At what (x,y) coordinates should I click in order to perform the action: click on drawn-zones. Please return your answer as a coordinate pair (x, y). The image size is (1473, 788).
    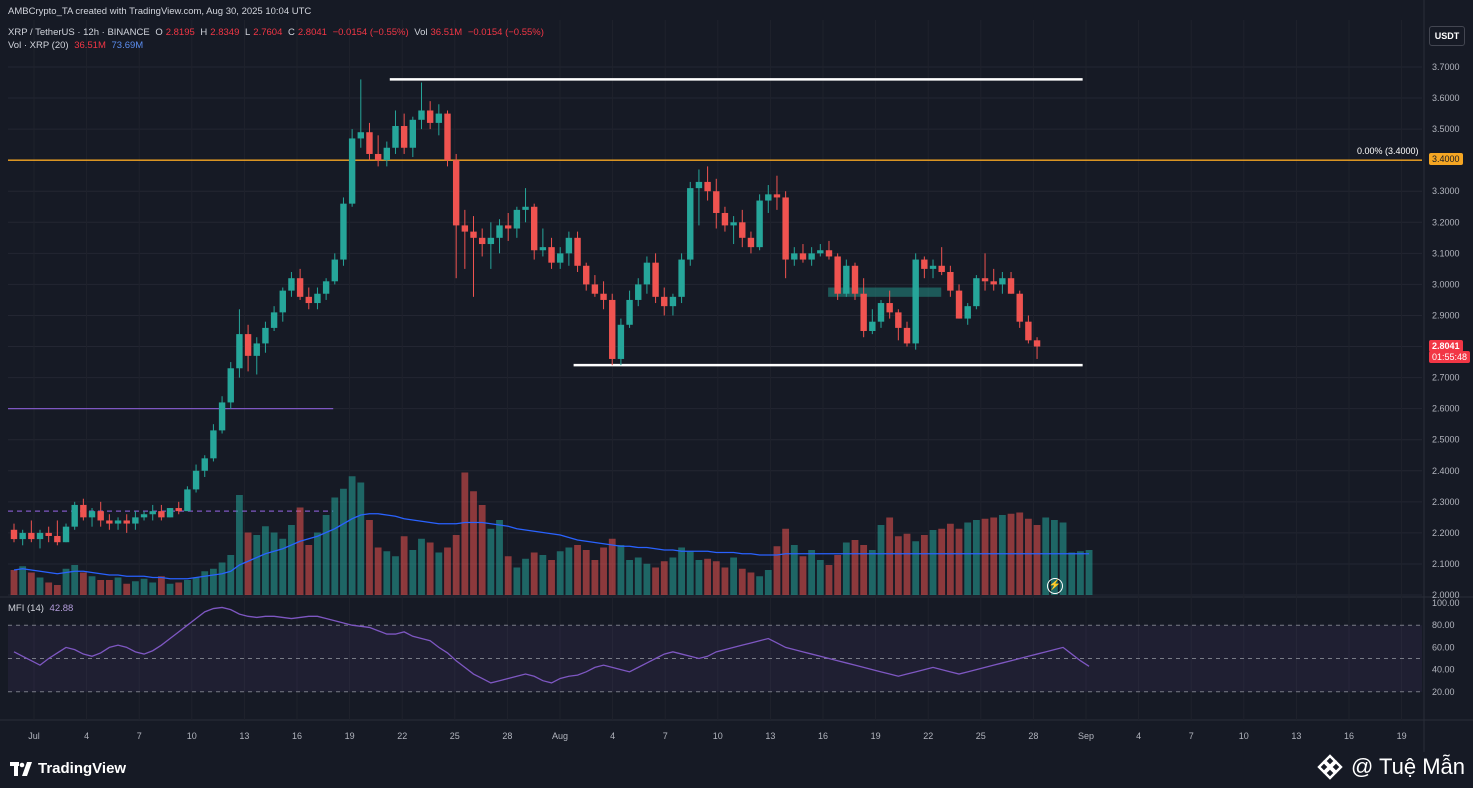
    Looking at the image, I should click on (885, 292).